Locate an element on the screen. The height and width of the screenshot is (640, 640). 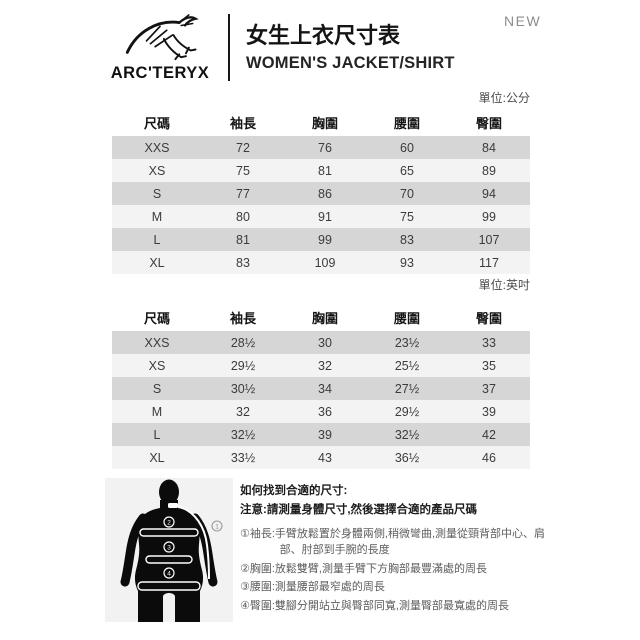
measure-instruction: ④臀圍:雙腳分開站立與臀部同寬,測量臀部最寬處的周長 is located at coordinates (374, 605).